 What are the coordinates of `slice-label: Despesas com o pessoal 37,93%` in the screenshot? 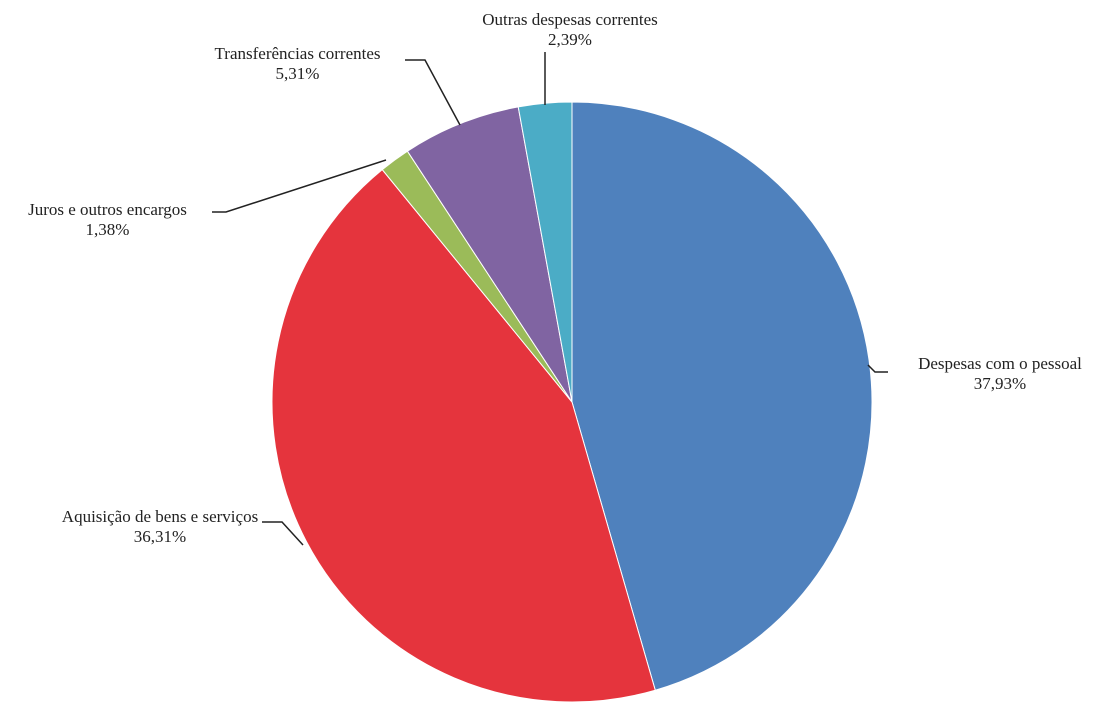 It's located at (1000, 374).